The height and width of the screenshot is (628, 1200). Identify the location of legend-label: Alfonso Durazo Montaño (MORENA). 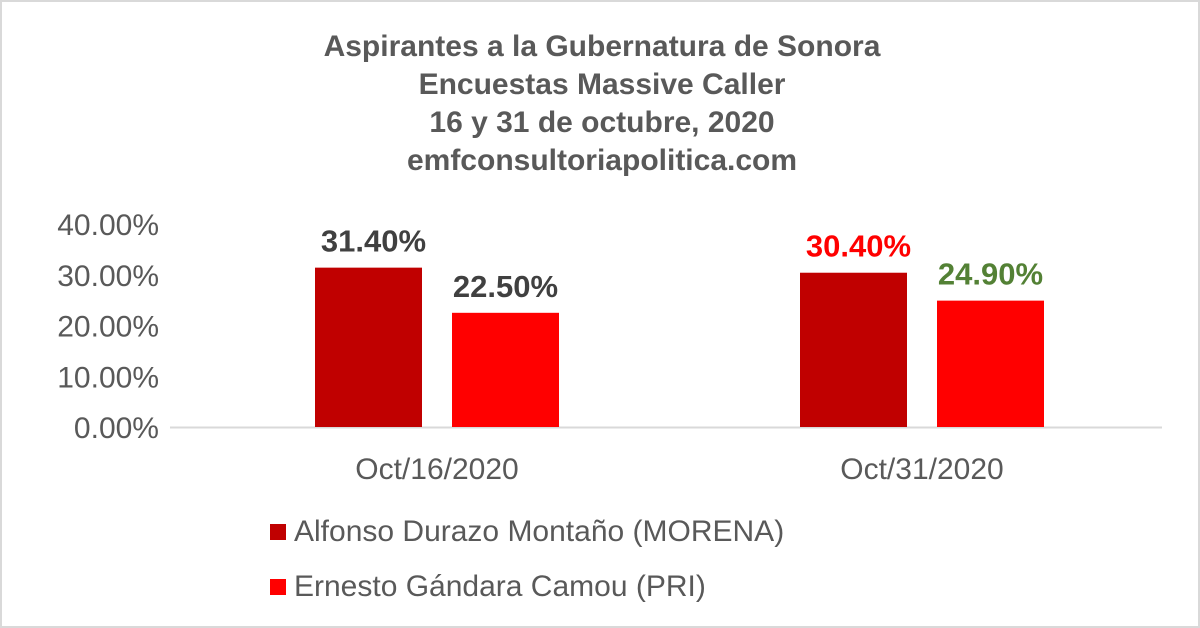
(539, 531).